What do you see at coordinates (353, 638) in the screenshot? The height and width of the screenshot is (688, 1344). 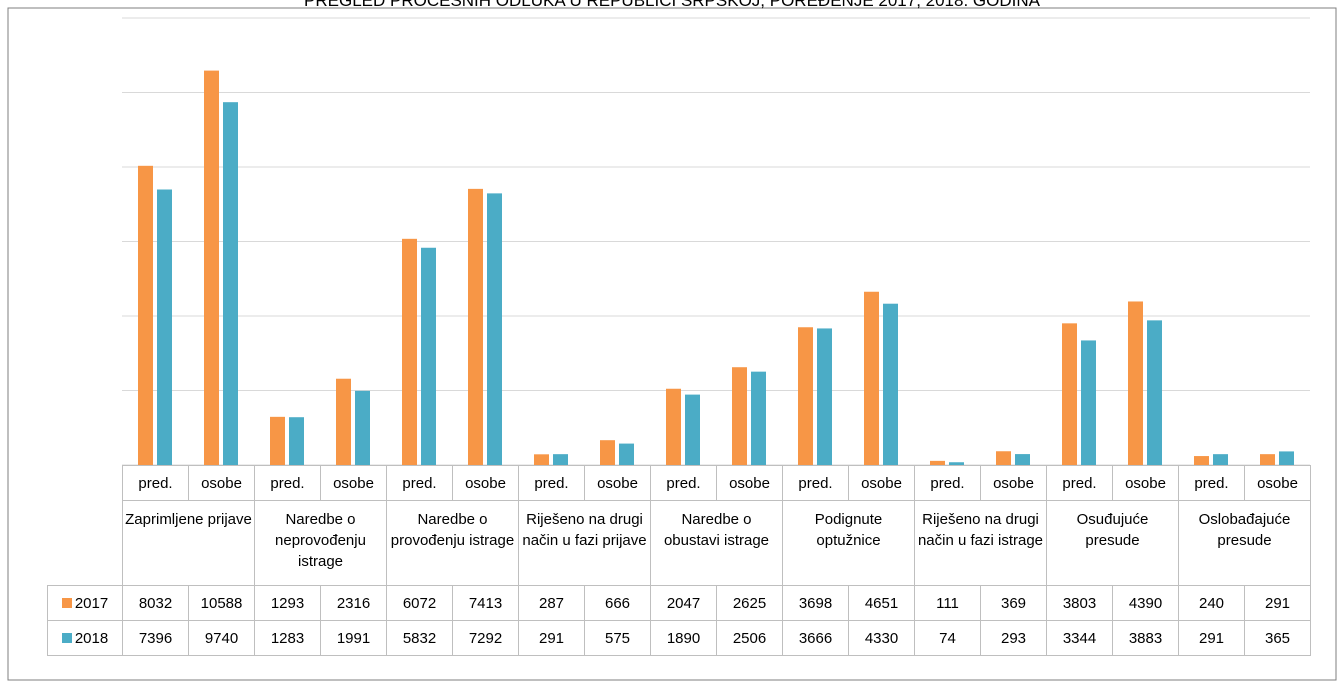 I see `value-cell: 1991` at bounding box center [353, 638].